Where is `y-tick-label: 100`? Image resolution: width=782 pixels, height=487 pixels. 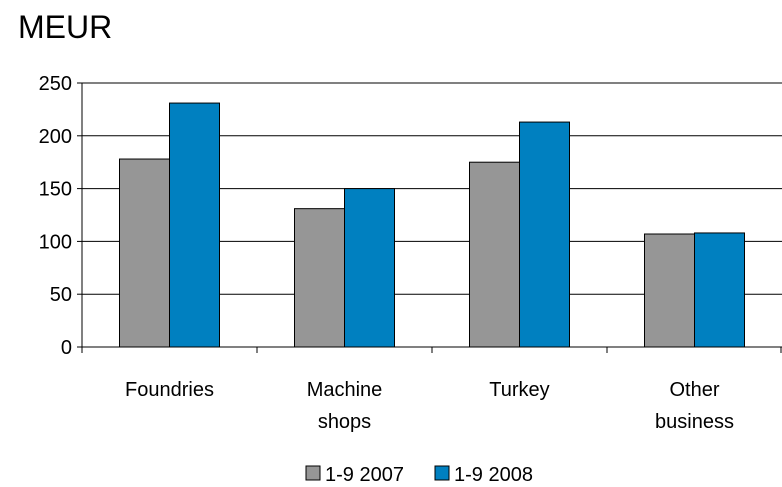
y-tick-label: 100 is located at coordinates (55, 242).